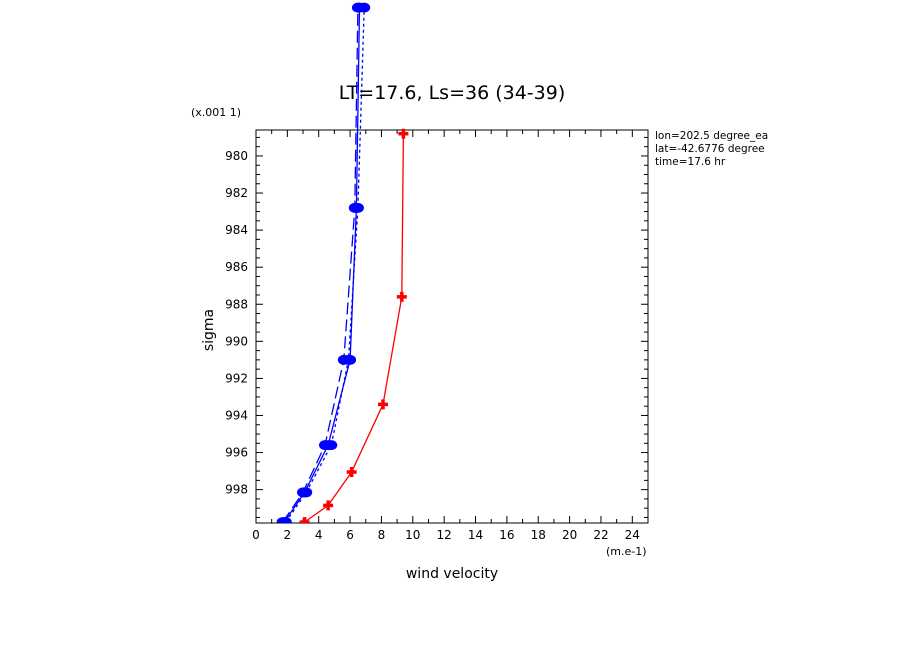  Describe the element at coordinates (452, 574) in the screenshot. I see `x-axis-label: wind velocity` at that location.